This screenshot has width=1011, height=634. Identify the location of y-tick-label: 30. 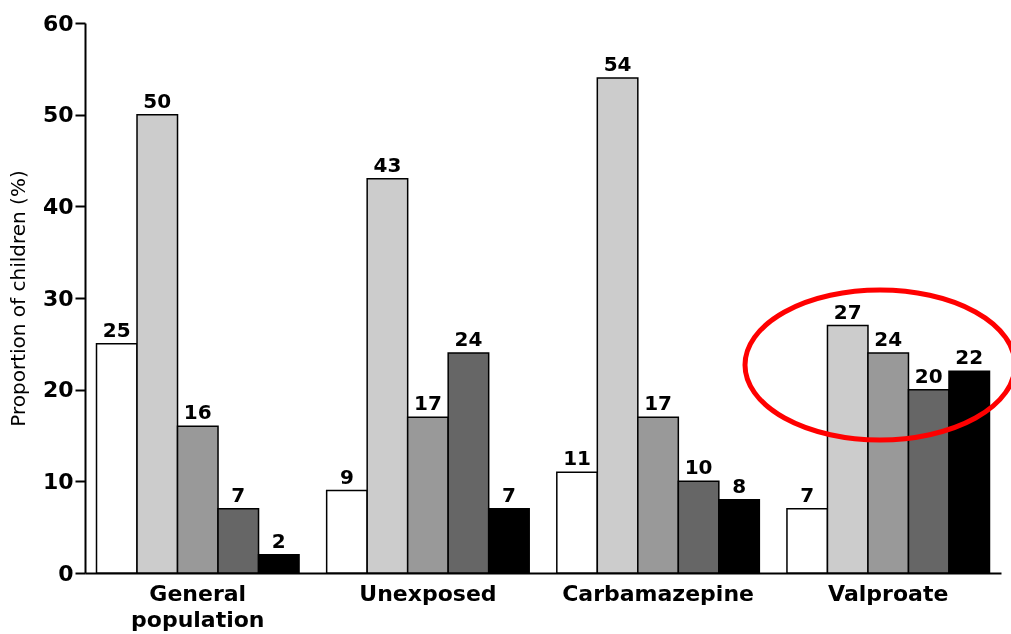
(58, 298).